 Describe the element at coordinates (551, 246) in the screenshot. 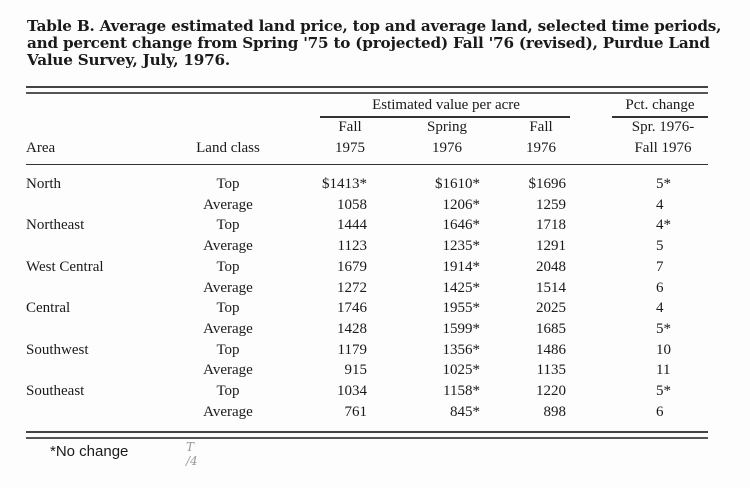

I see `cell-fall76: 1291` at that location.